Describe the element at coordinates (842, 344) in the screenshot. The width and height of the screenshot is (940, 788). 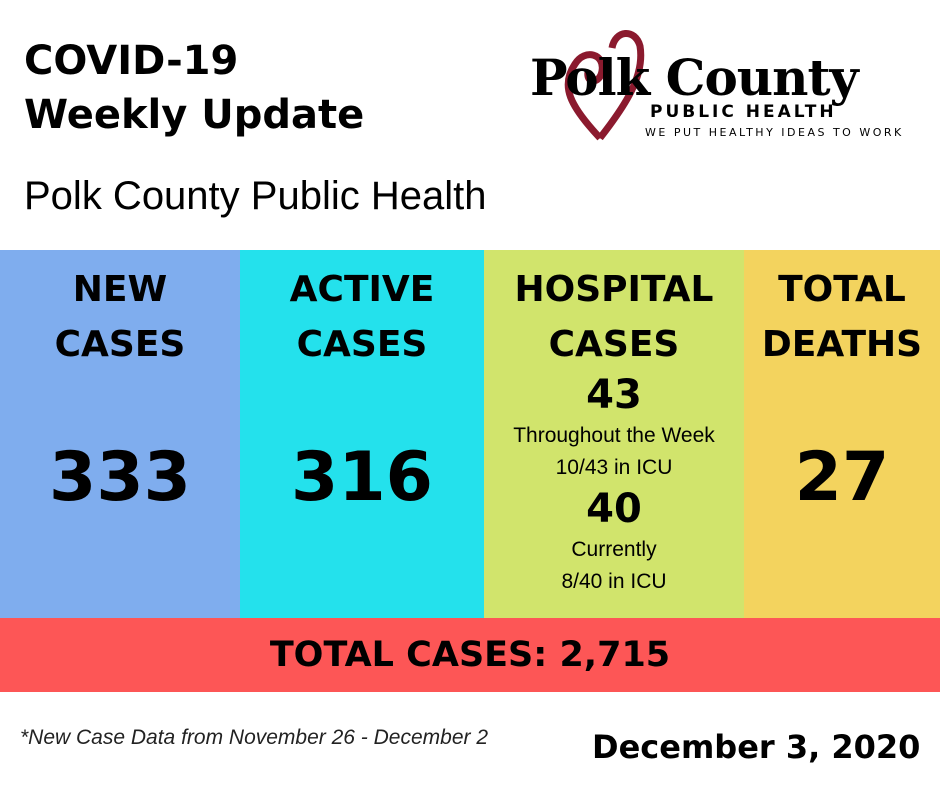
I see `deaths-label-2: DEATHS` at that location.